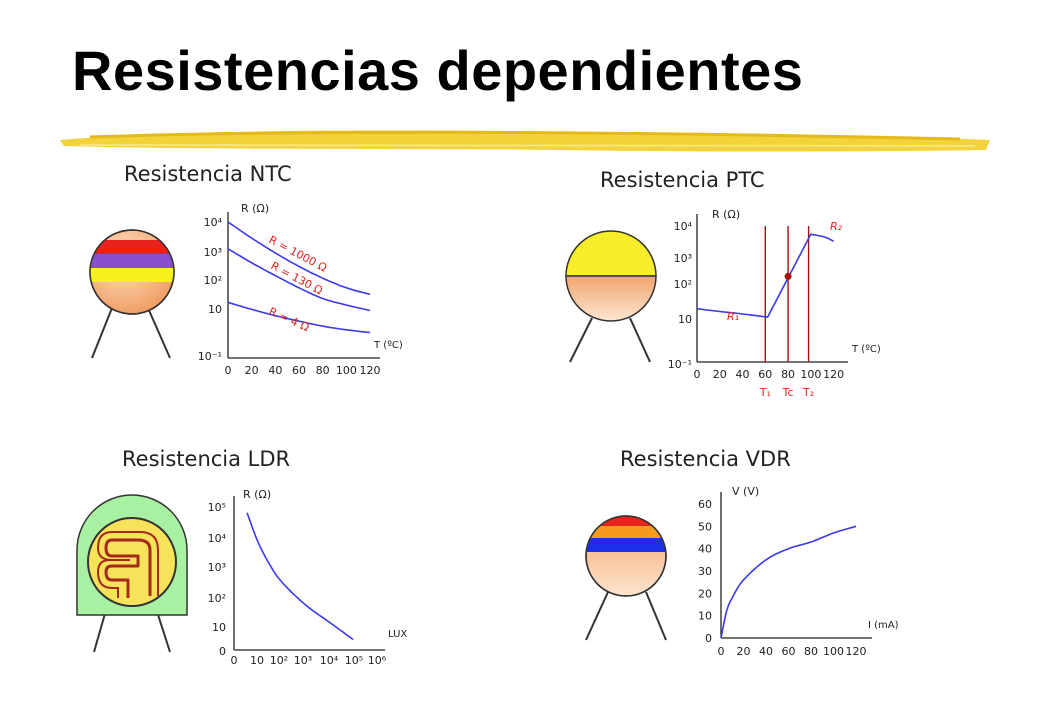 The width and height of the screenshot is (1040, 720). What do you see at coordinates (705, 571) in the screenshot?
I see `y-tick-label: 30` at bounding box center [705, 571].